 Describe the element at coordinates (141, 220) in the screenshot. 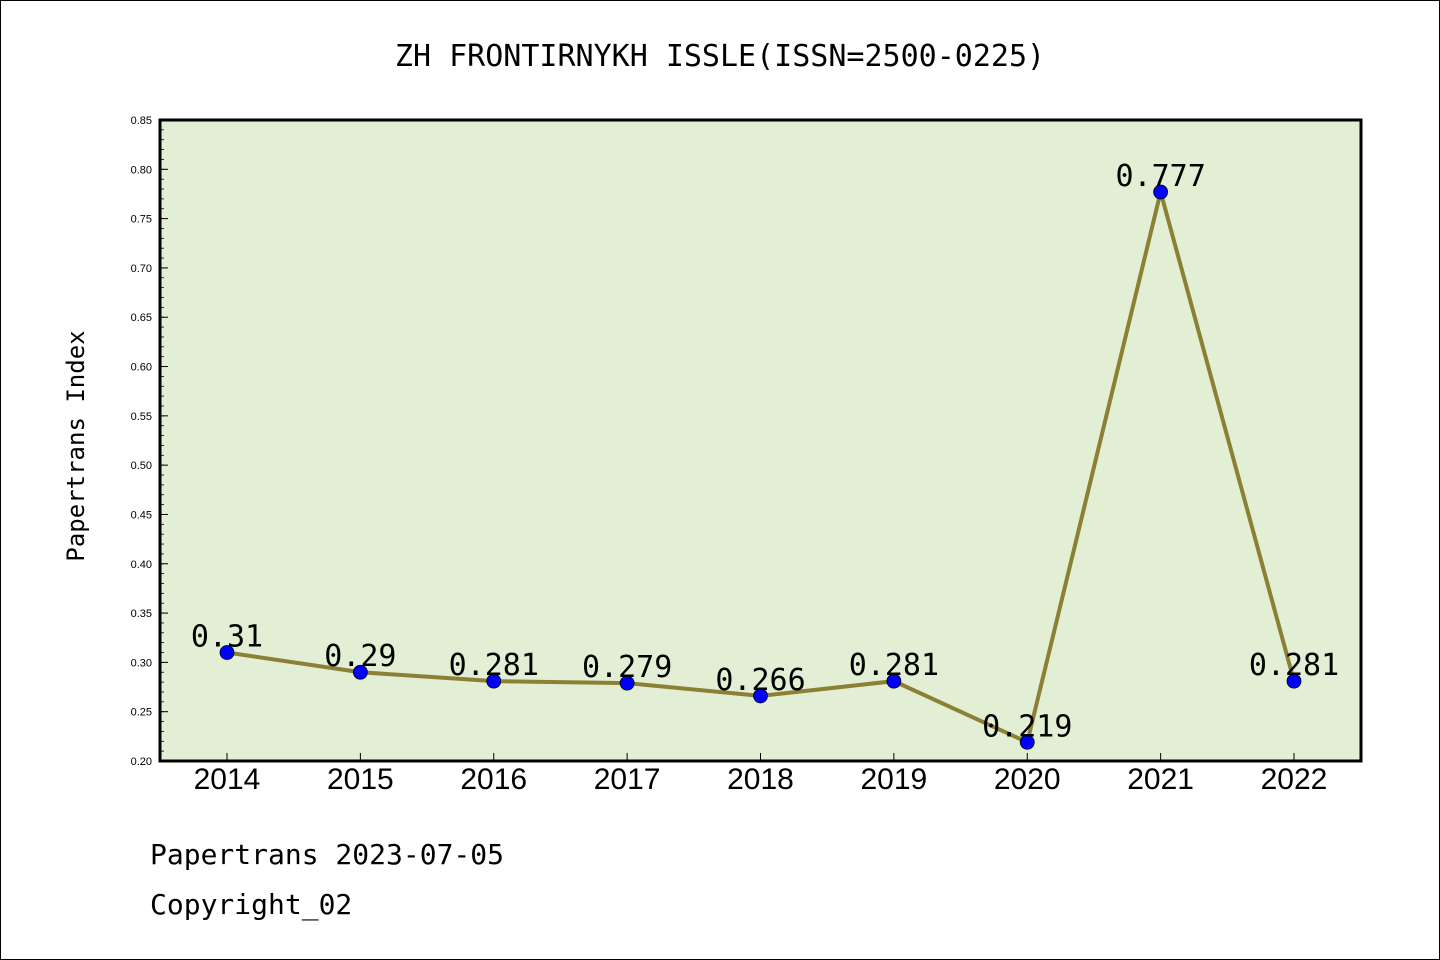

I see `y-tick-label: 0.75` at that location.